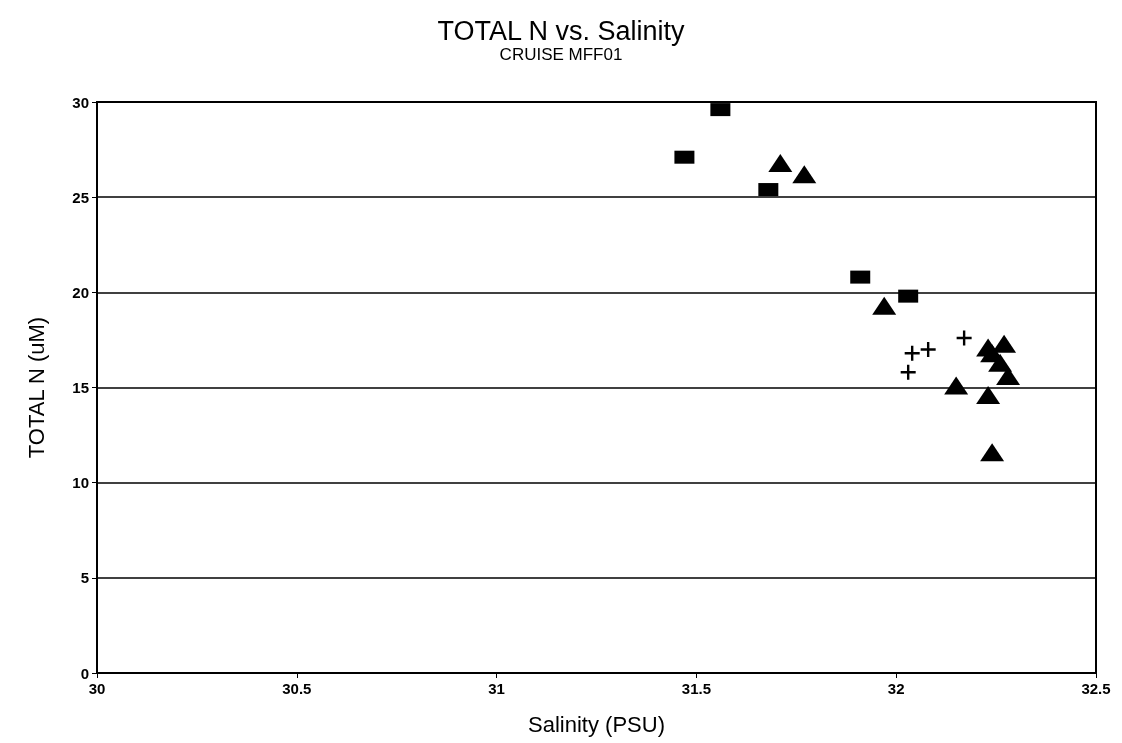  I want to click on y-tick-label: 0, so click(84, 673).